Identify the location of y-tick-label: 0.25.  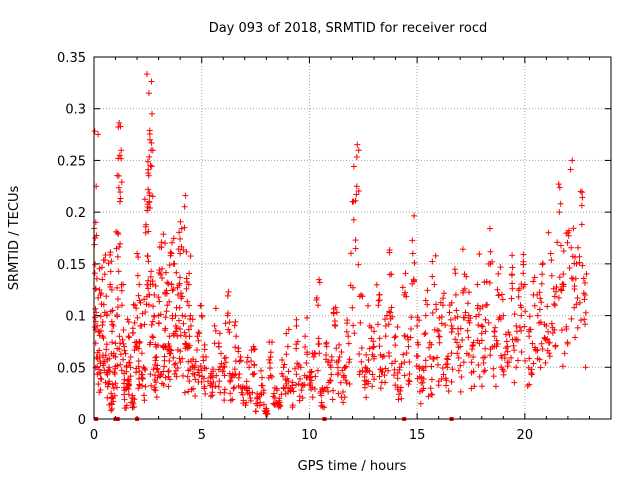
(71, 161).